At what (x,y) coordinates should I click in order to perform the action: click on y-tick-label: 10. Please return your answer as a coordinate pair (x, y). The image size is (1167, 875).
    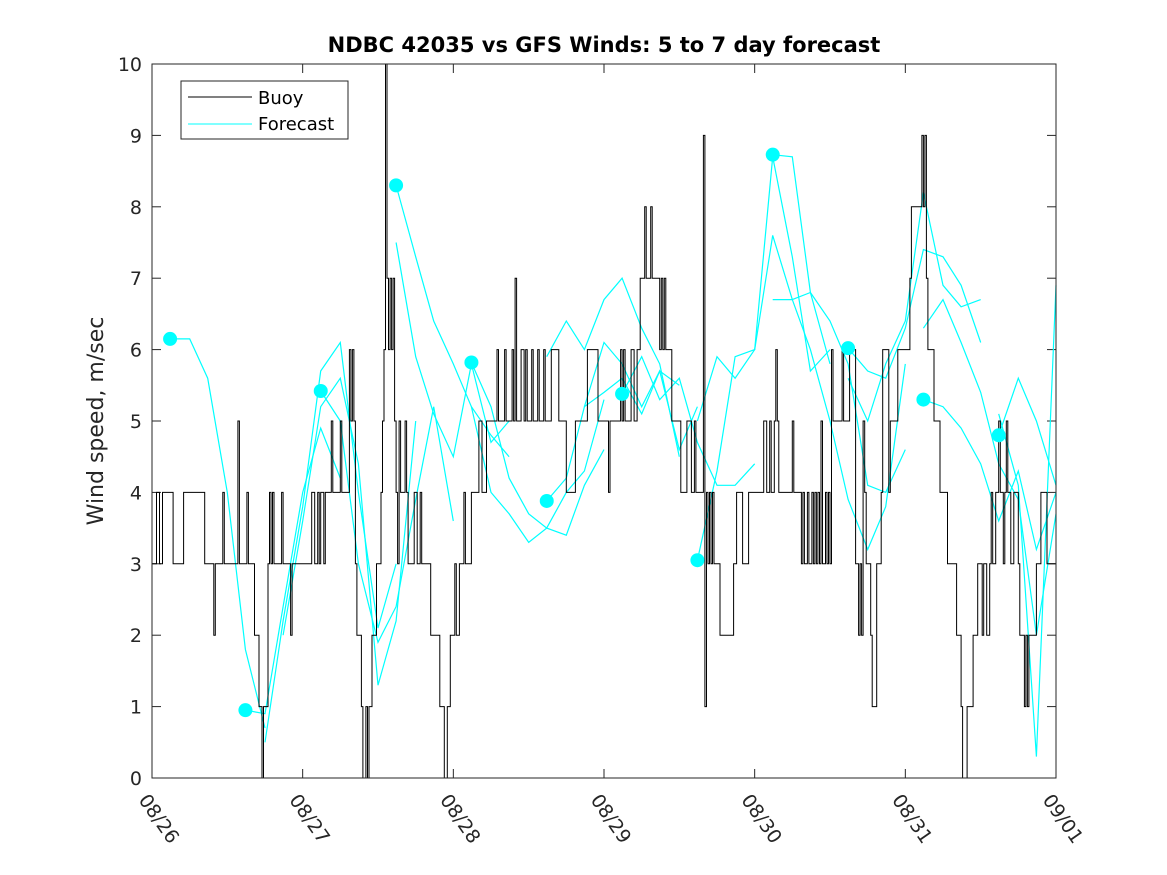
    Looking at the image, I should click on (130, 65).